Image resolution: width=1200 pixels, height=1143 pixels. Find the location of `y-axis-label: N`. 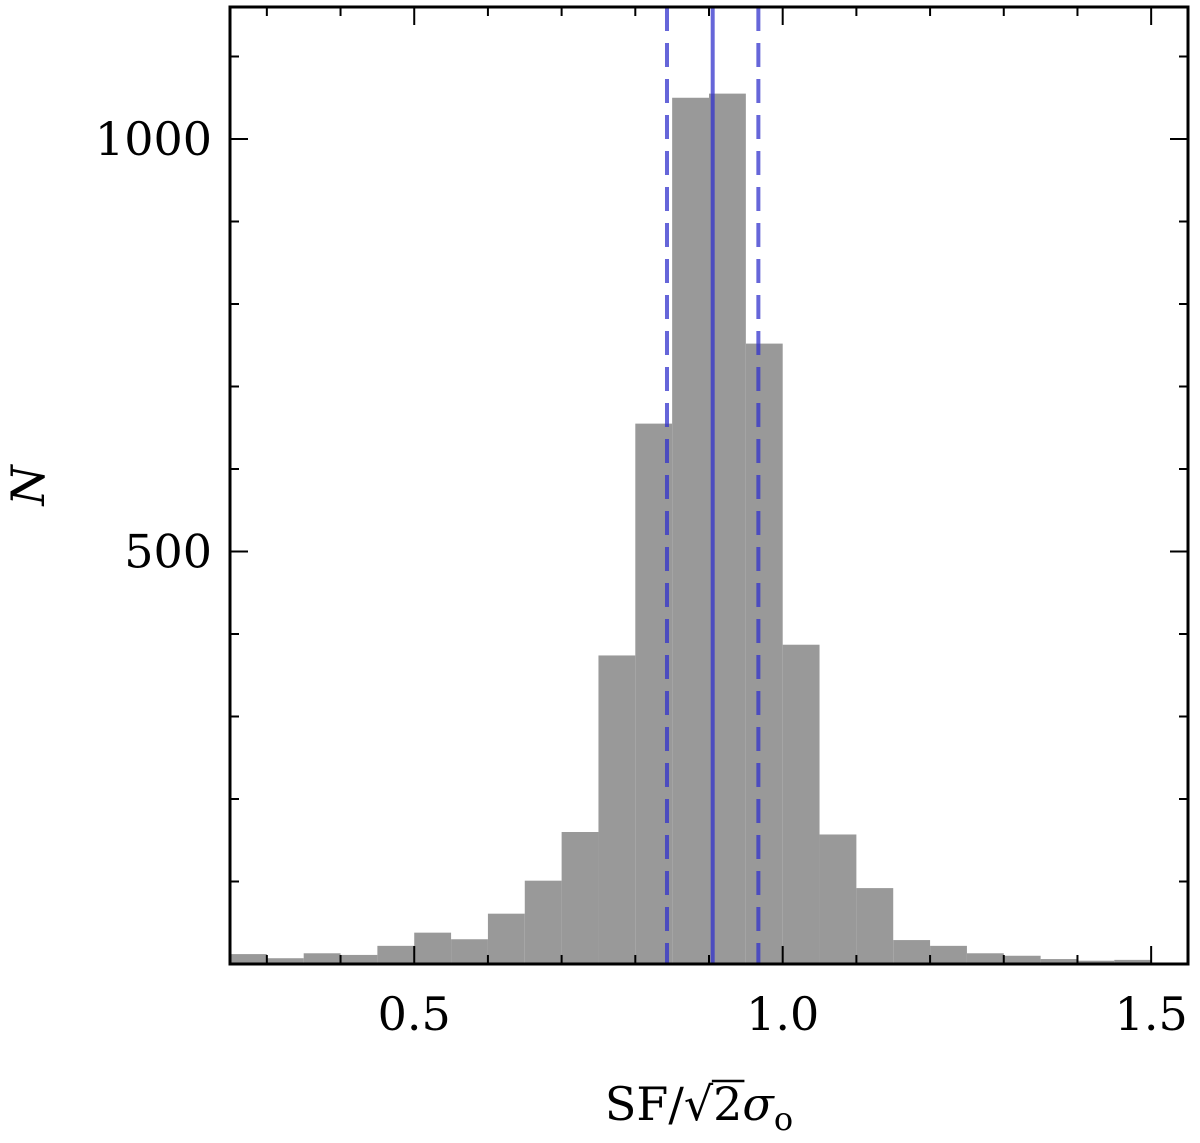

y-axis-label: N is located at coordinates (28, 485).